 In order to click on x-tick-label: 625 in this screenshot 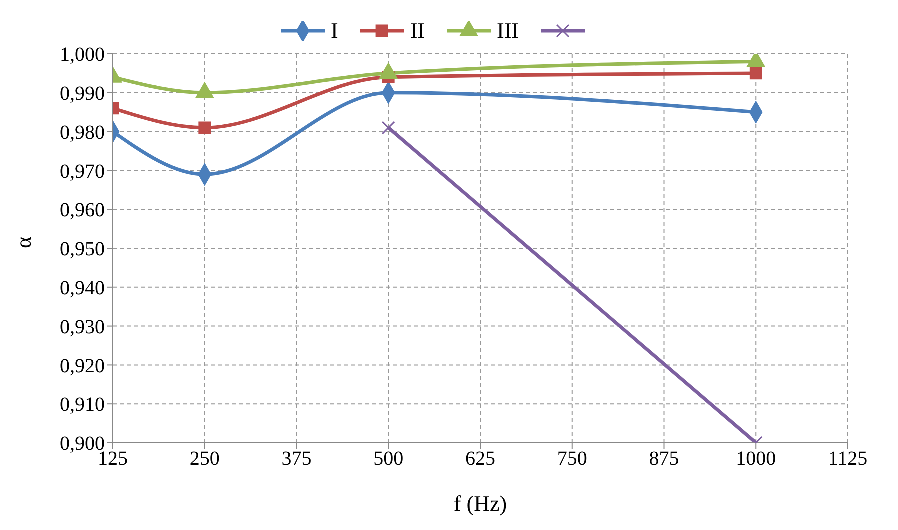, I will do `click(481, 459)`.